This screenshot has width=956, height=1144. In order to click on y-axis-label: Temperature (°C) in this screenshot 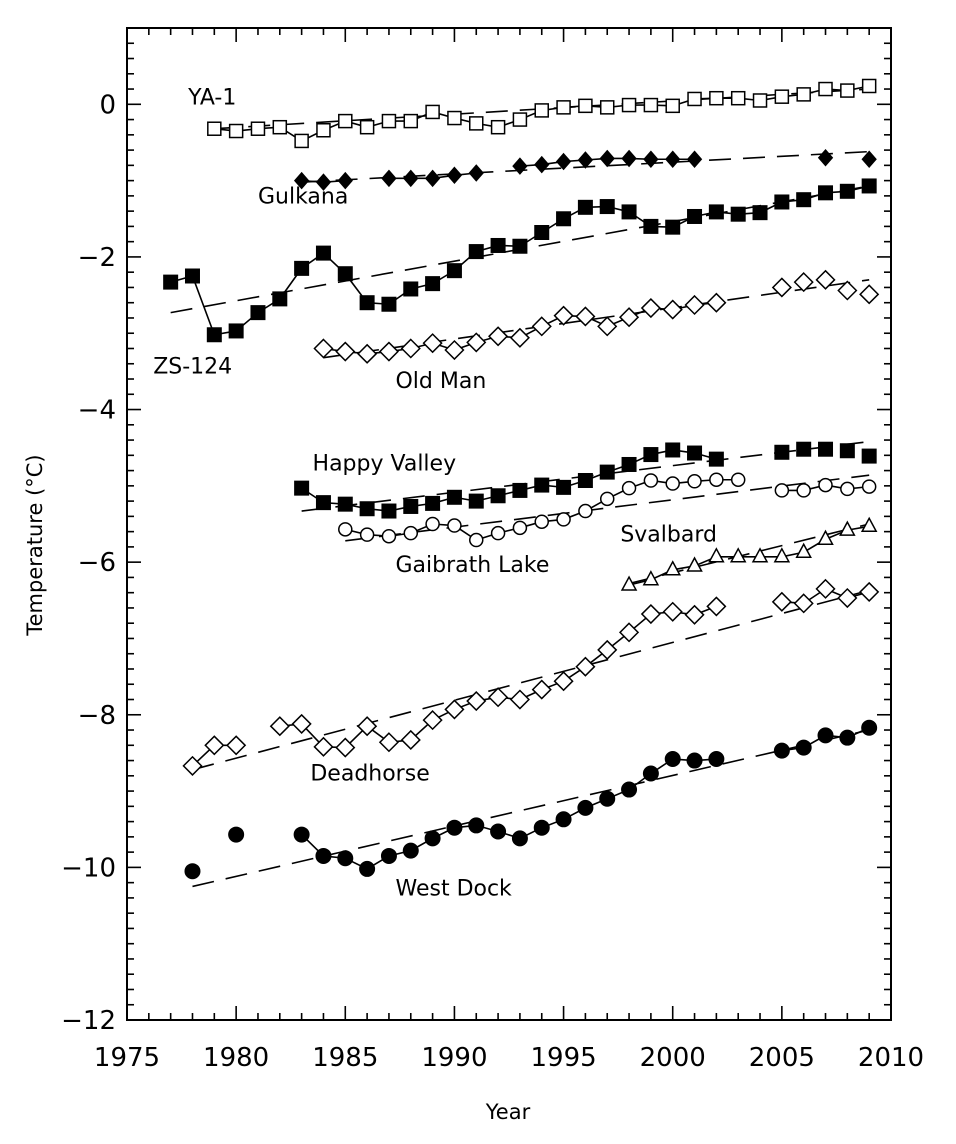, I will do `click(35, 545)`.